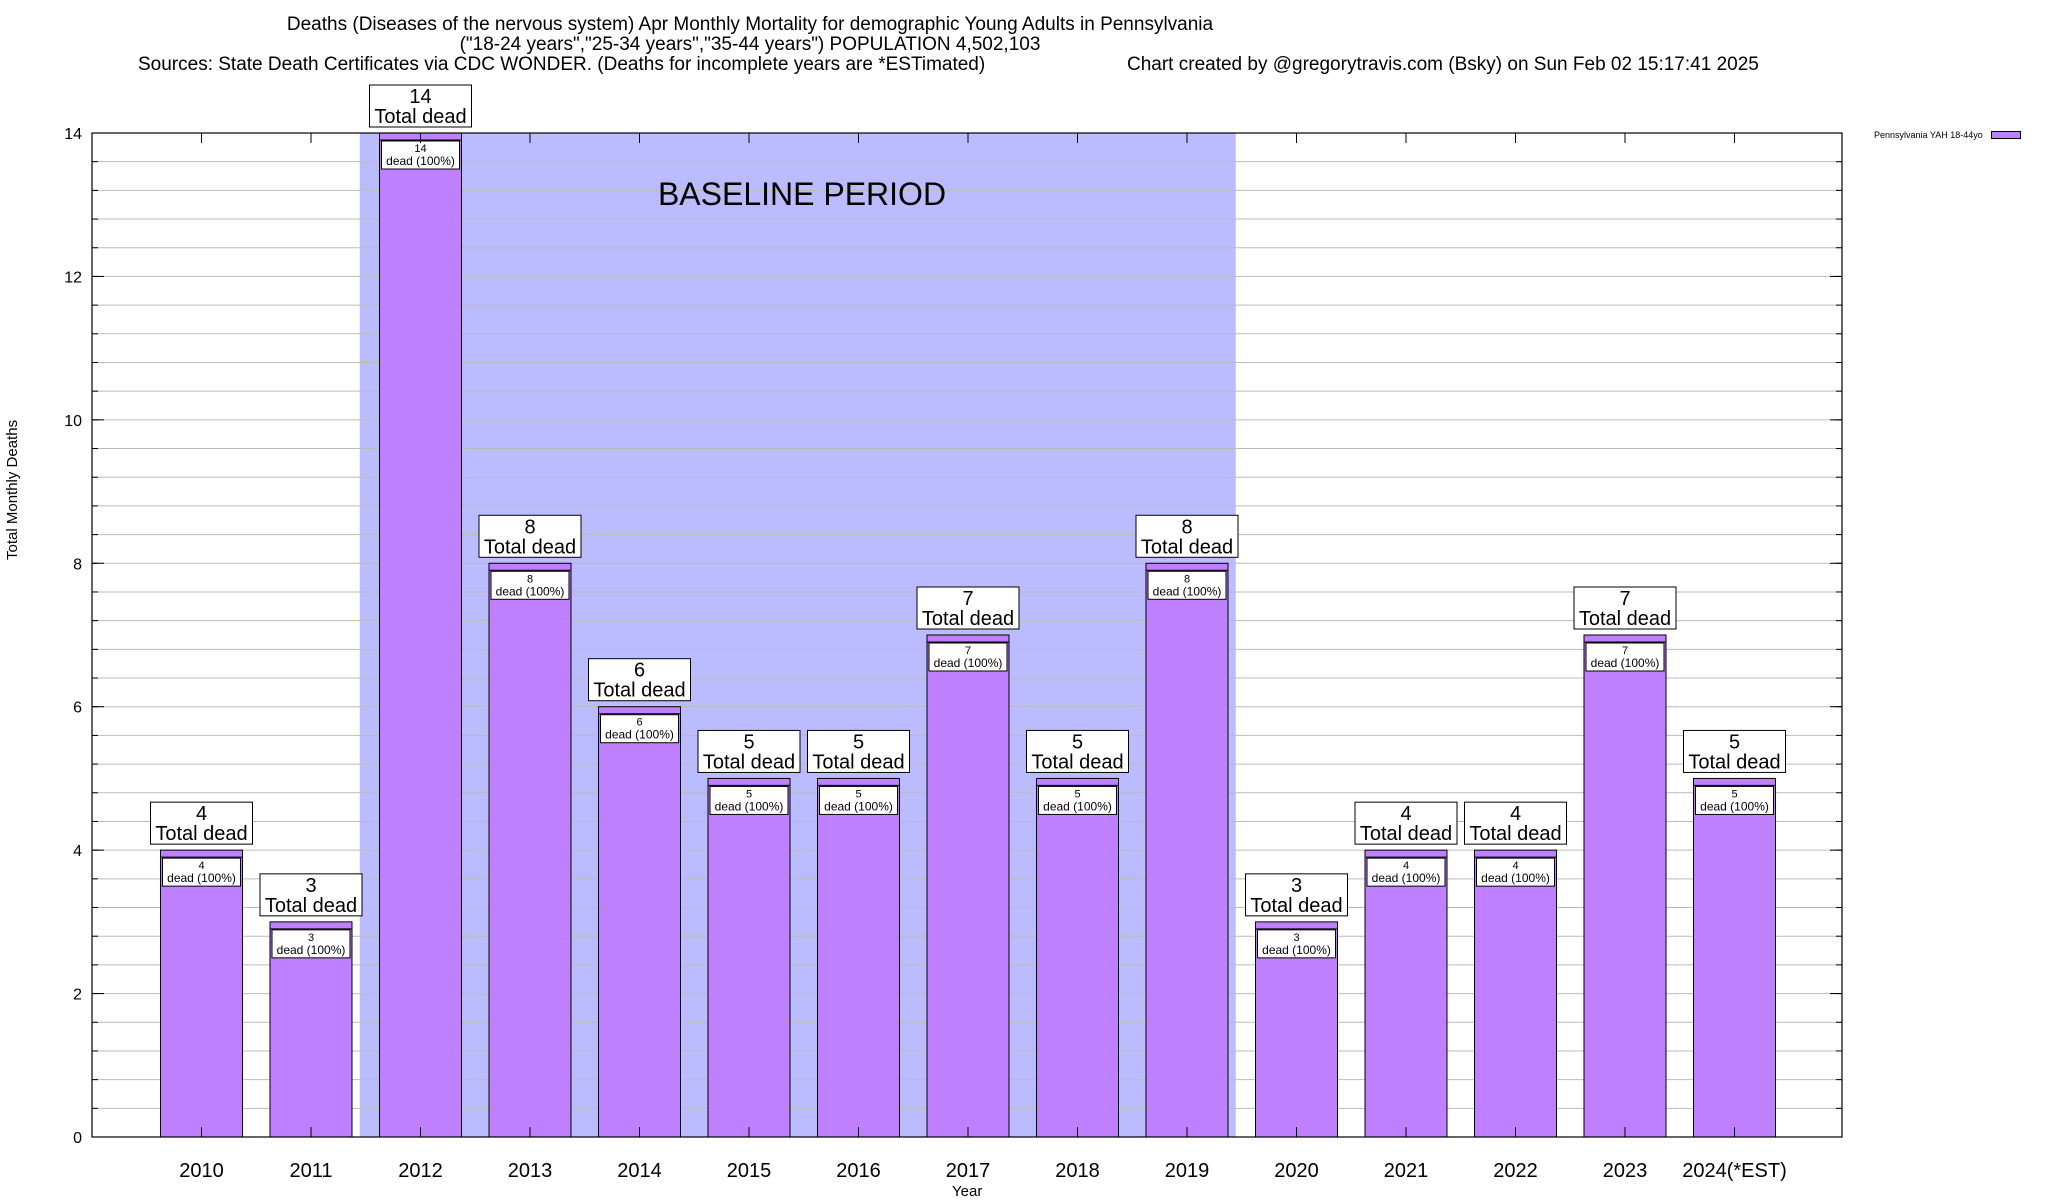 The image size is (2048, 1200). Describe the element at coordinates (1624, 599) in the screenshot. I see `total-label-count: 7` at that location.